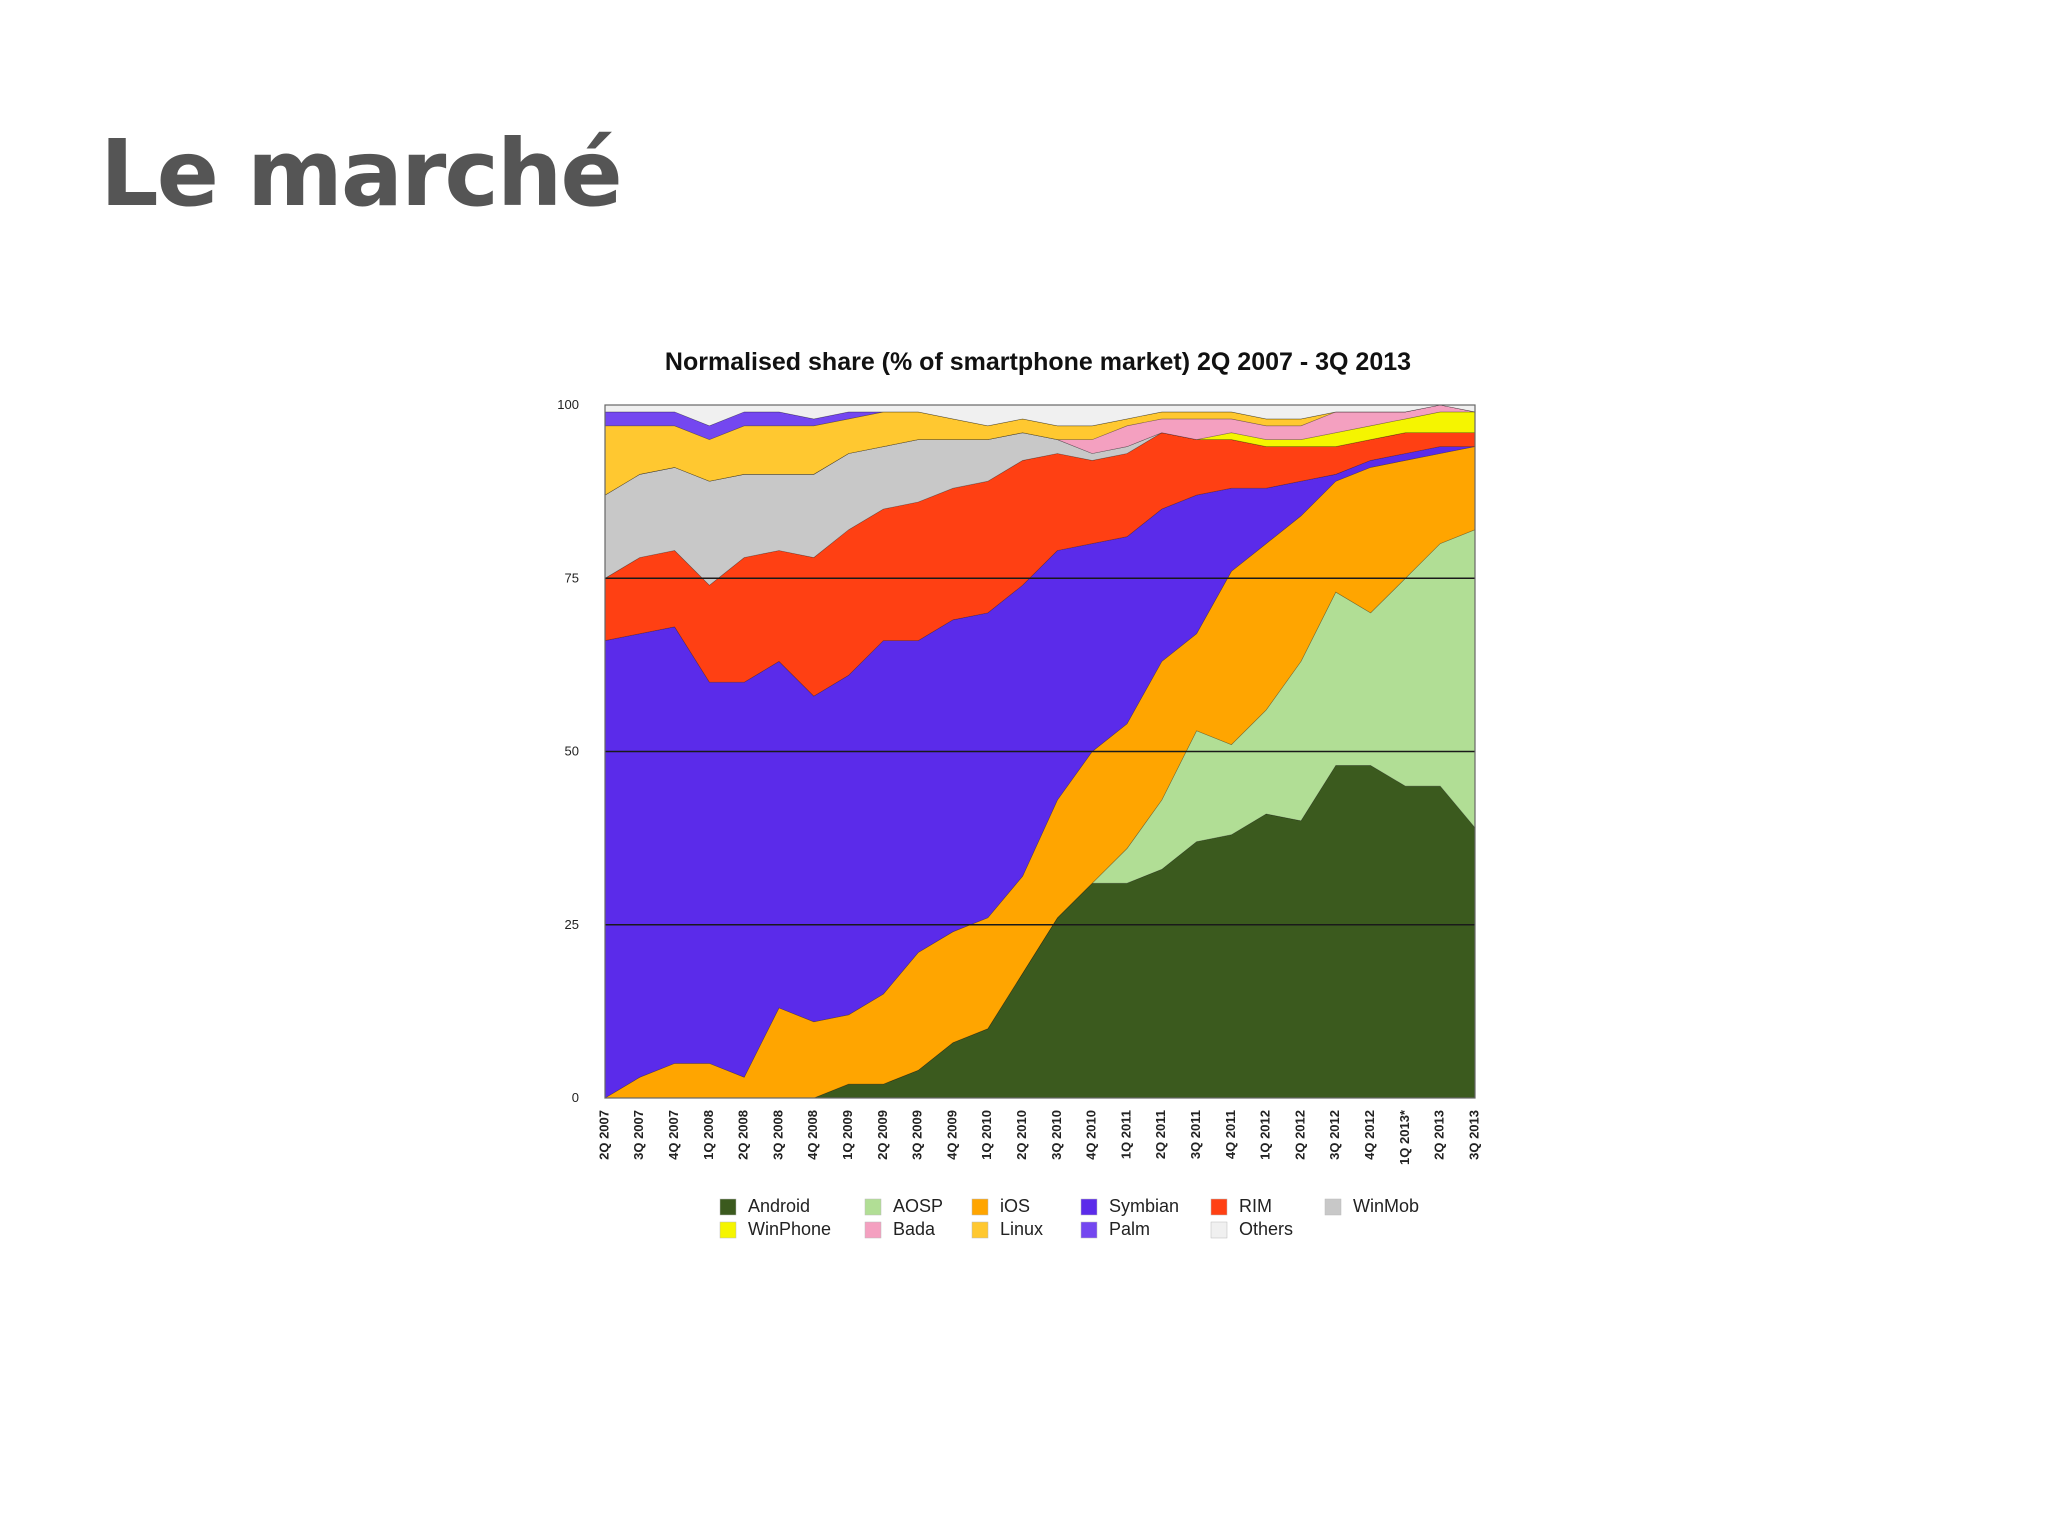 This screenshot has width=2048, height=1536. I want to click on legend-item-others: Others, so click(1251, 1229).